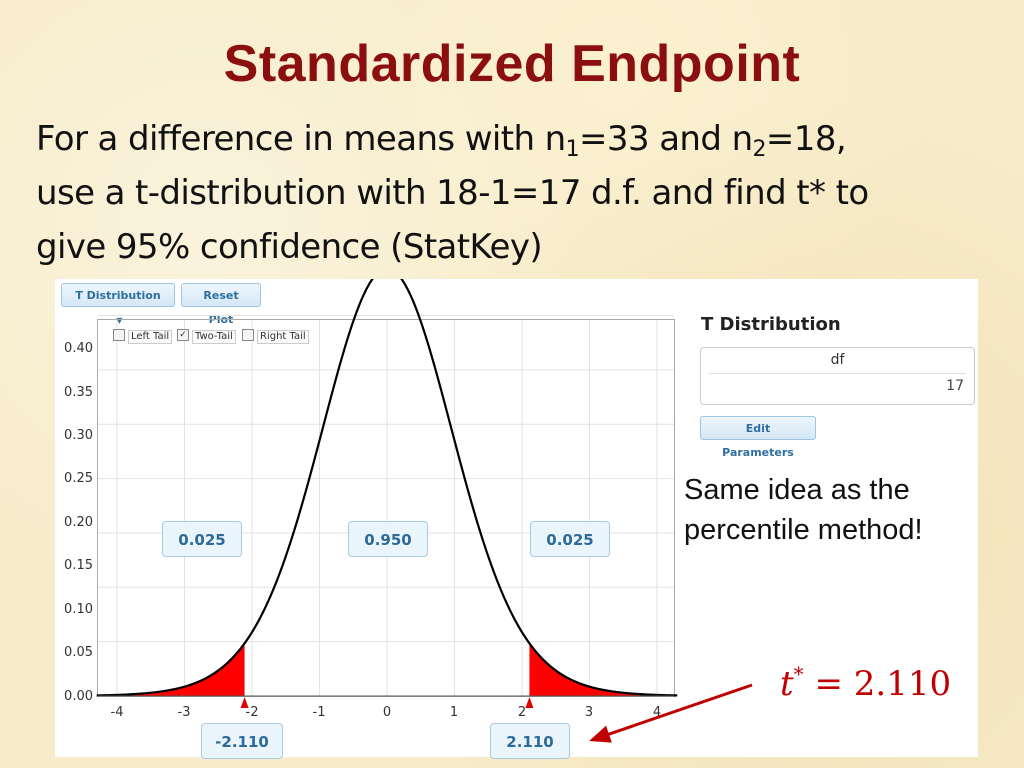 This screenshot has width=1024, height=768. I want to click on y-tick-label: 0.20, so click(78, 522).